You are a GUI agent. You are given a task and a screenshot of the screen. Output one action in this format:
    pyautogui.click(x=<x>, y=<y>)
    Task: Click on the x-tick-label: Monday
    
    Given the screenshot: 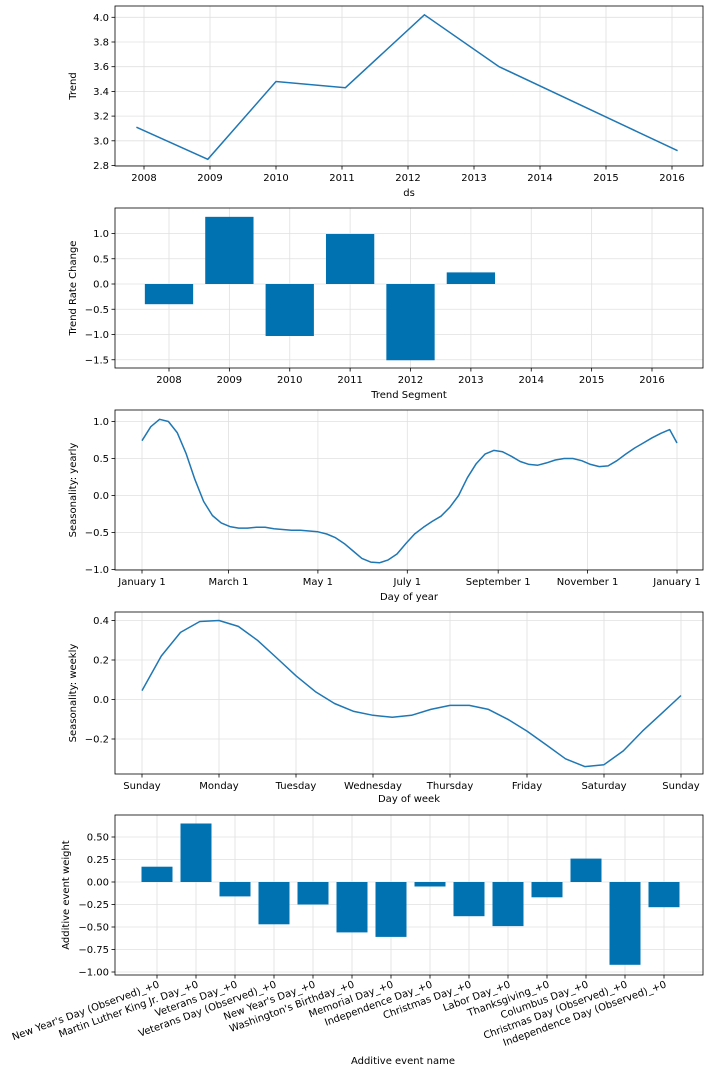 What is the action you would take?
    pyautogui.click(x=219, y=786)
    